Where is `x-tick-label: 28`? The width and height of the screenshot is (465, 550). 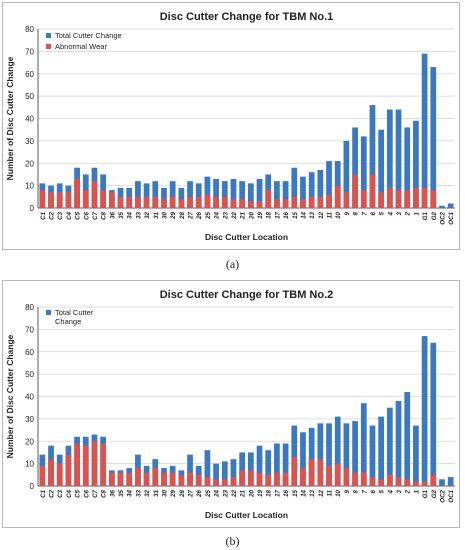
x-tick-label: 28 is located at coordinates (182, 493).